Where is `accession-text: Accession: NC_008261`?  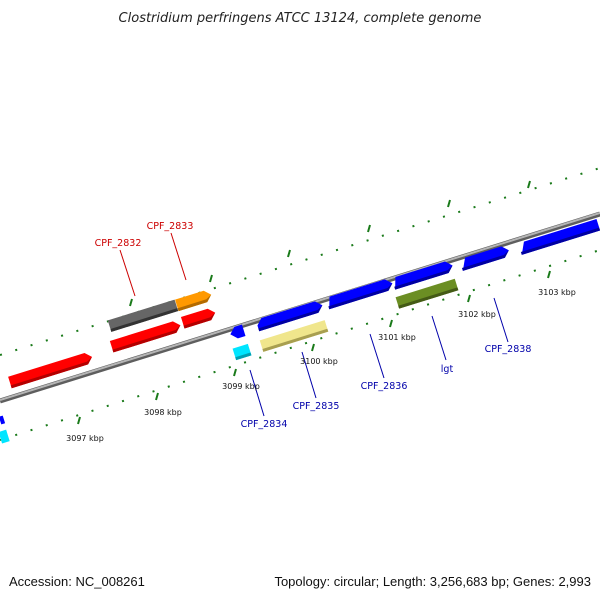 accession-text: Accession: NC_008261 is located at coordinates (77, 581).